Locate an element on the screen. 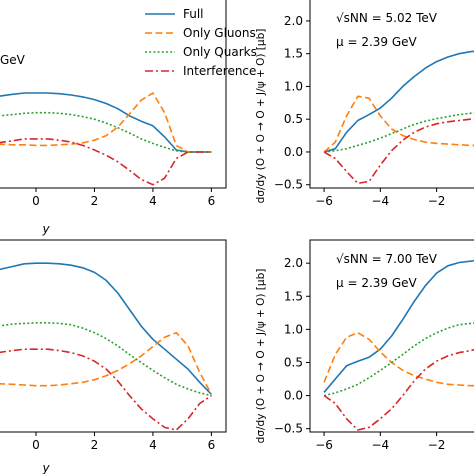 The height and width of the screenshot is (474, 474). ylabel-top-text: dσ/dy (O + O → O + J/ψ + O) [μb] is located at coordinates (261, 116).